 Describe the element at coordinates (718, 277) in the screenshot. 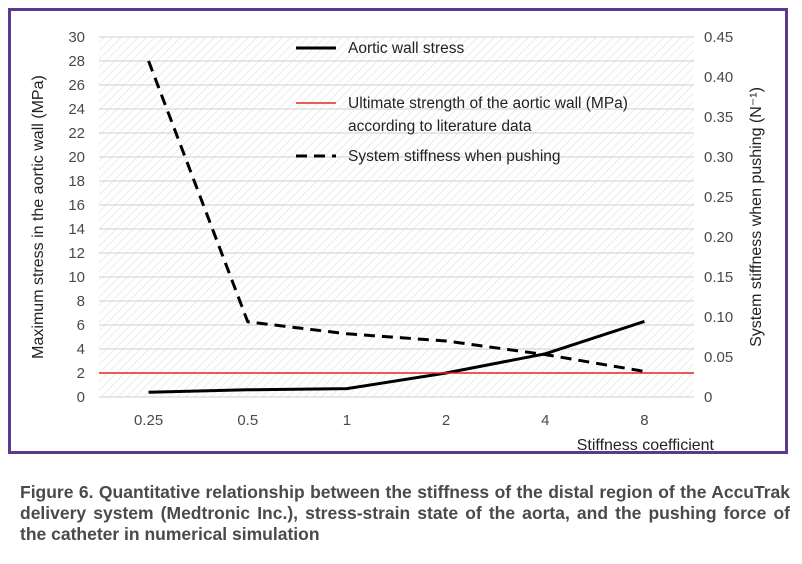

I see `y2-tick-label: 0.15` at that location.